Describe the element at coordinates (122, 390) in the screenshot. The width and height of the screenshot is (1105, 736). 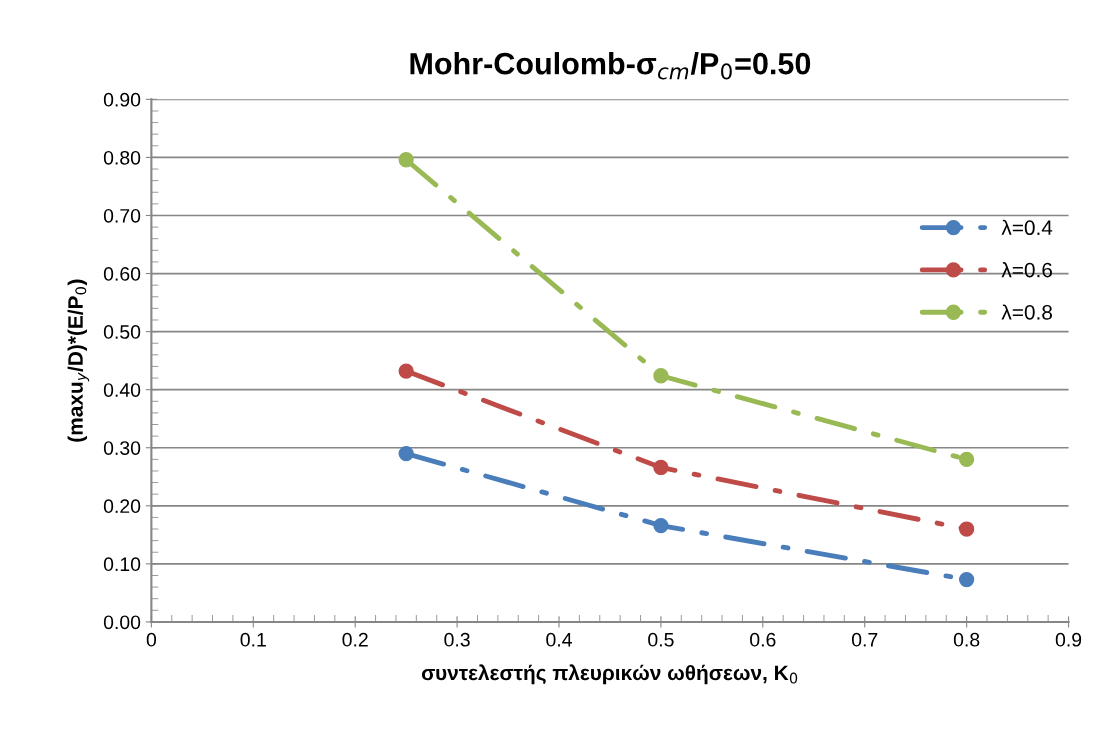
I see `y-tick-label: 0.40` at that location.